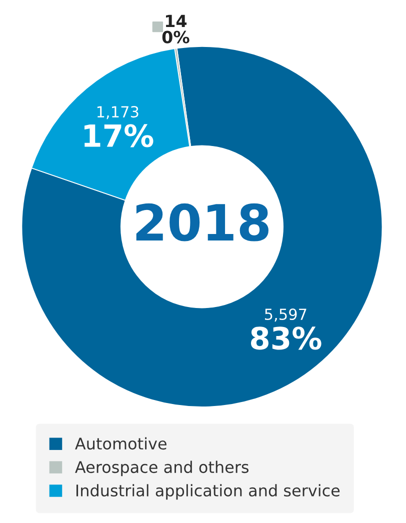  I want to click on legend-label: Industrial application and service, so click(208, 492).